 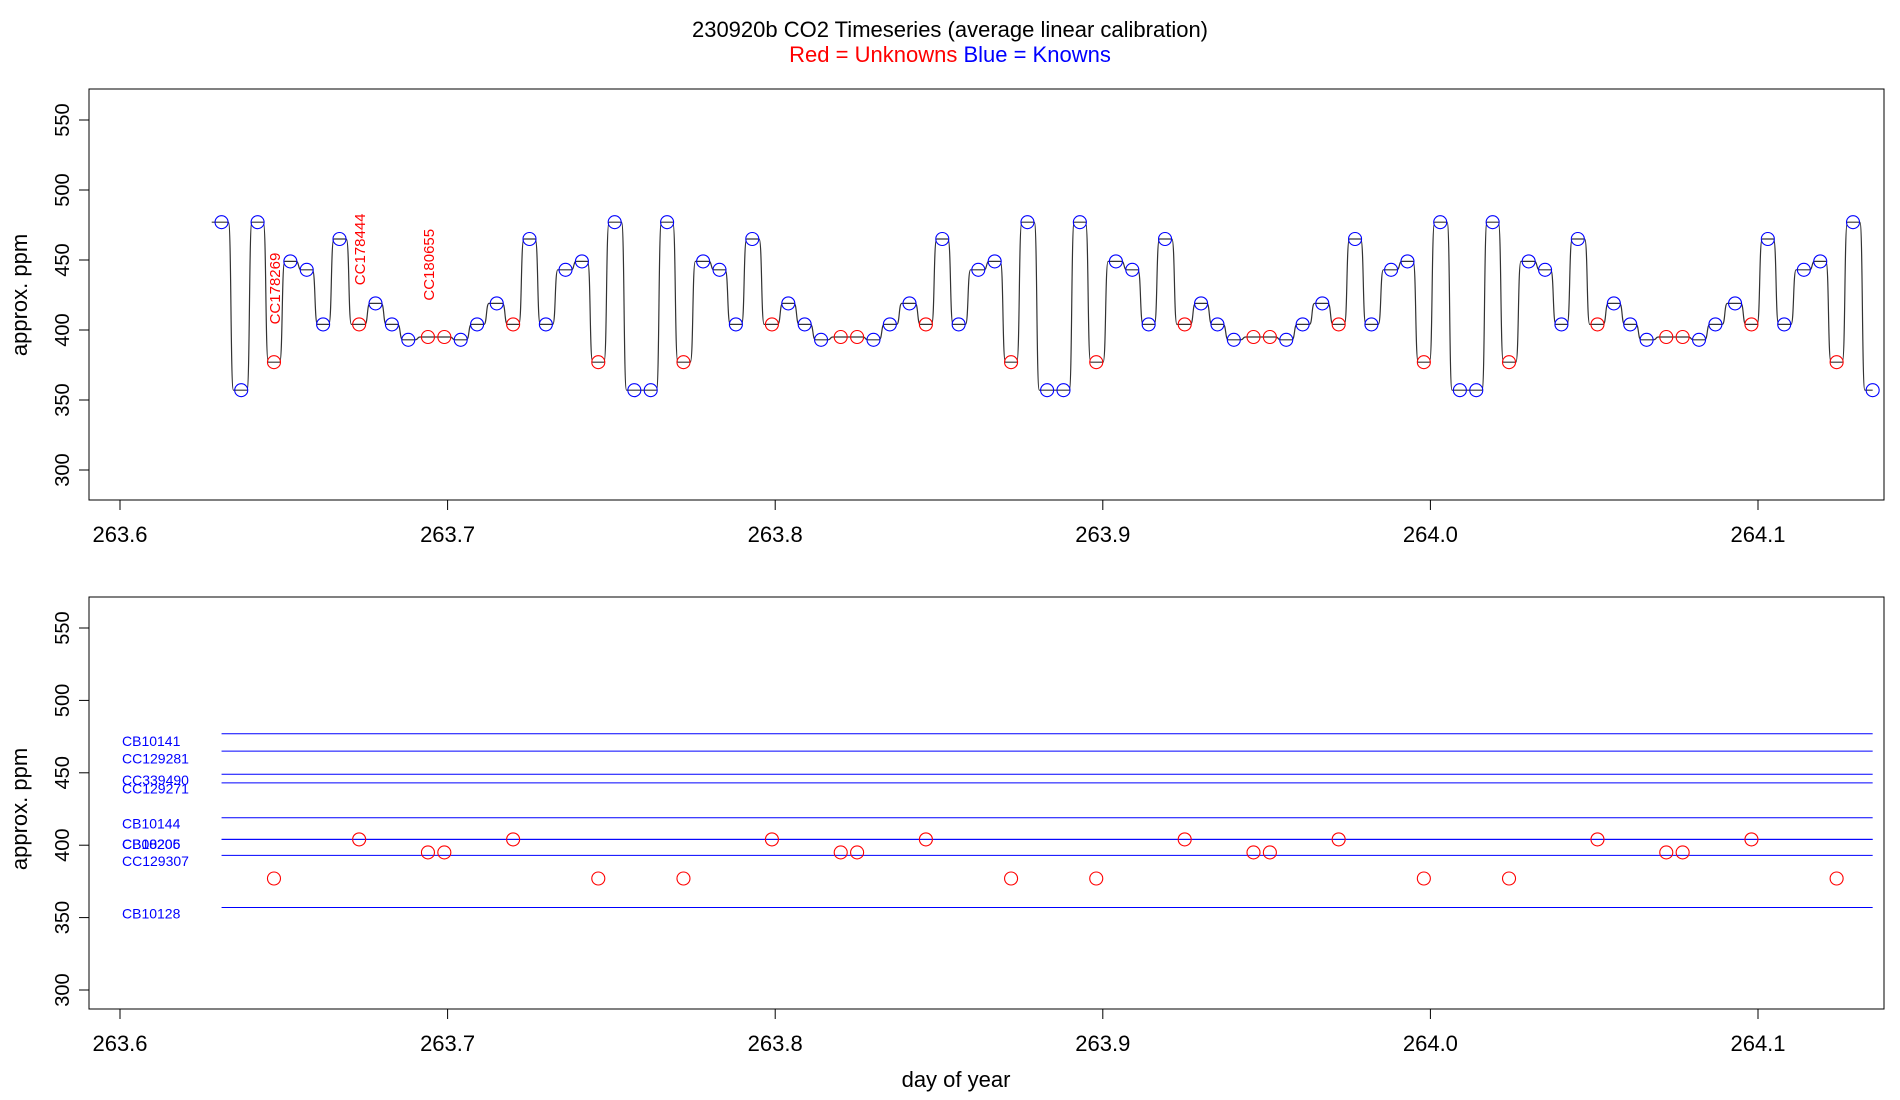 I want to click on x-tick-label: 264.1, so click(x=1757, y=534).